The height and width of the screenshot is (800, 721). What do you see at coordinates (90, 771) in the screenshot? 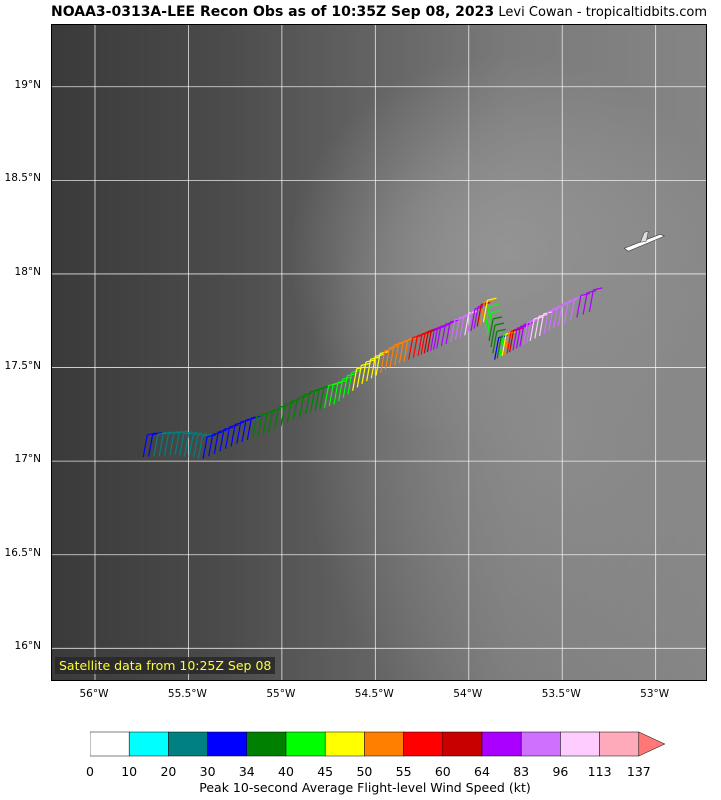
I see `colorbar-tick-label: 0` at bounding box center [90, 771].